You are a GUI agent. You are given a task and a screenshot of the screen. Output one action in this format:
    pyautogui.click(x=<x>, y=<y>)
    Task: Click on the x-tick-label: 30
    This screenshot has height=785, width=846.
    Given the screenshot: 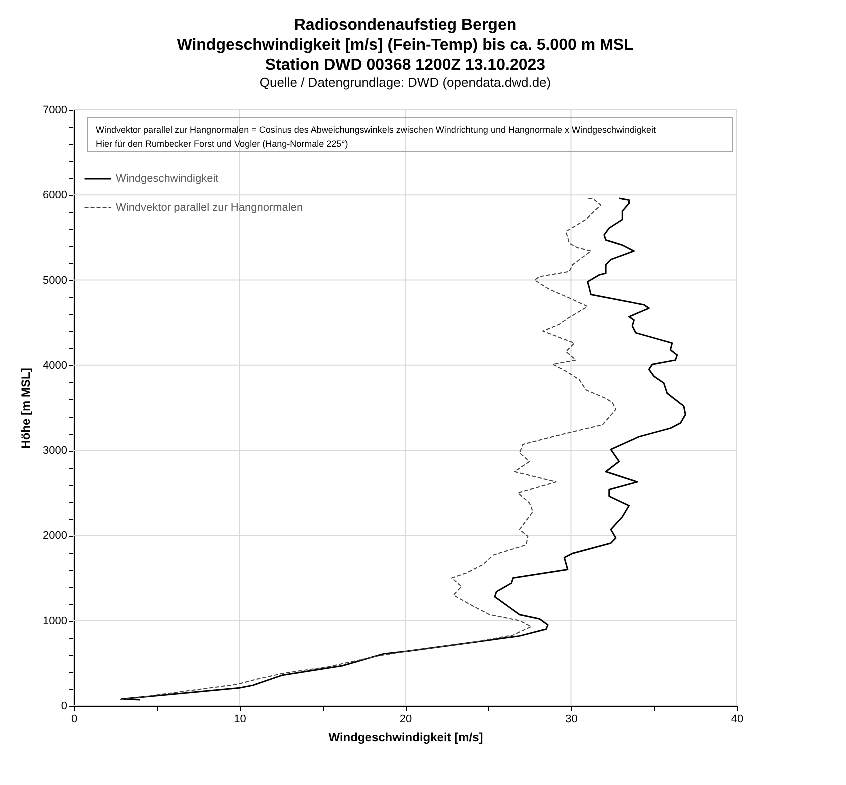 What is the action you would take?
    pyautogui.click(x=572, y=720)
    